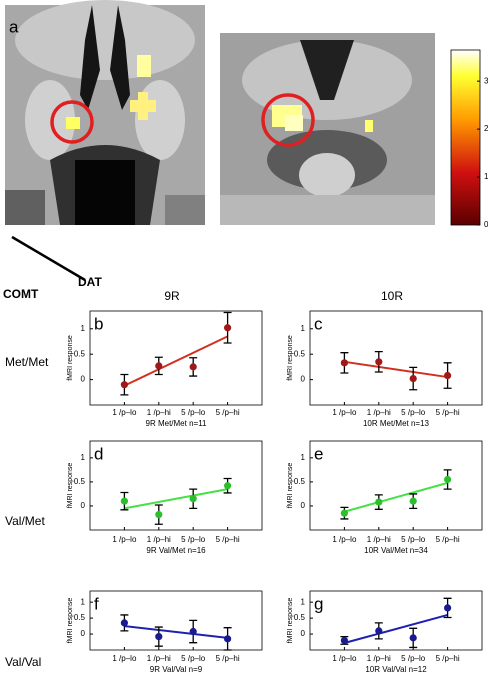  I want to click on x-axis-label: 9R Met/Met n=11, so click(177, 423).